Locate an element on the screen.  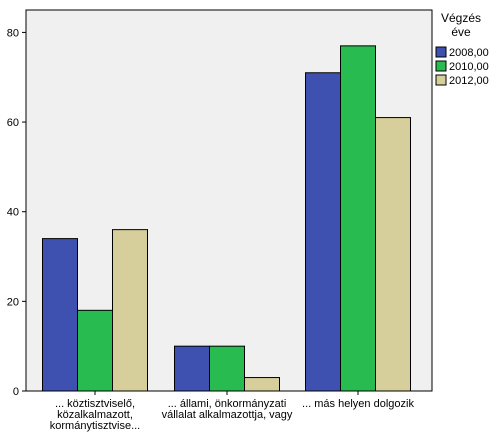
y-tick-label: 40 is located at coordinates (13, 213).